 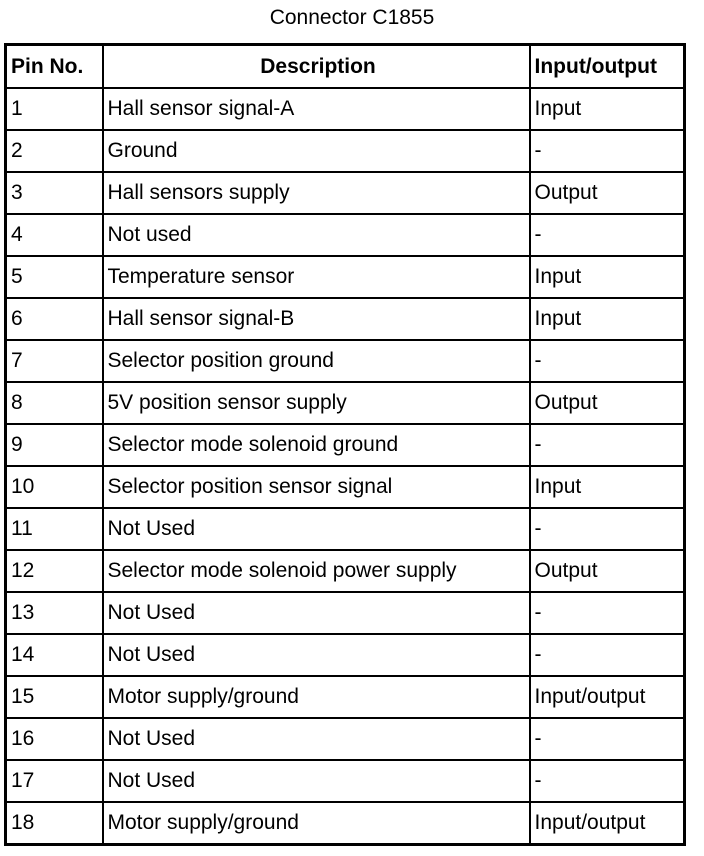 What do you see at coordinates (54, 277) in the screenshot?
I see `pin-cell: 5` at bounding box center [54, 277].